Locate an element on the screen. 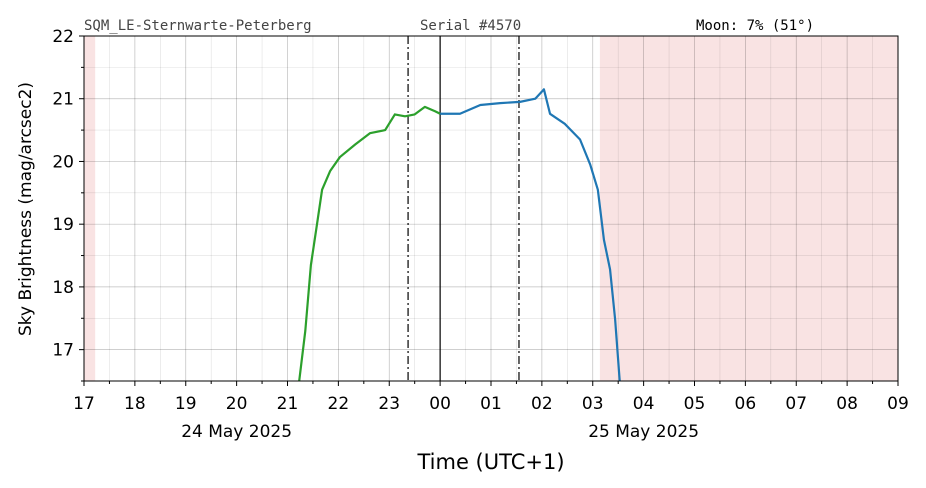 The image size is (926, 488). x-tick-label: 08 is located at coordinates (847, 404).